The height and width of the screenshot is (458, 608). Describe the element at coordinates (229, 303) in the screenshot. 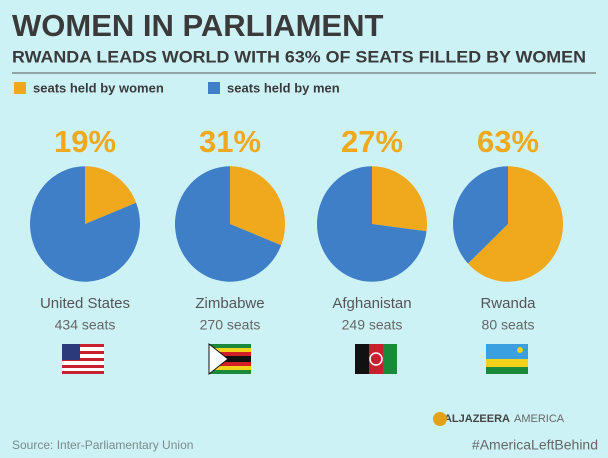

I see `pie-title: Zimbabwe` at that location.